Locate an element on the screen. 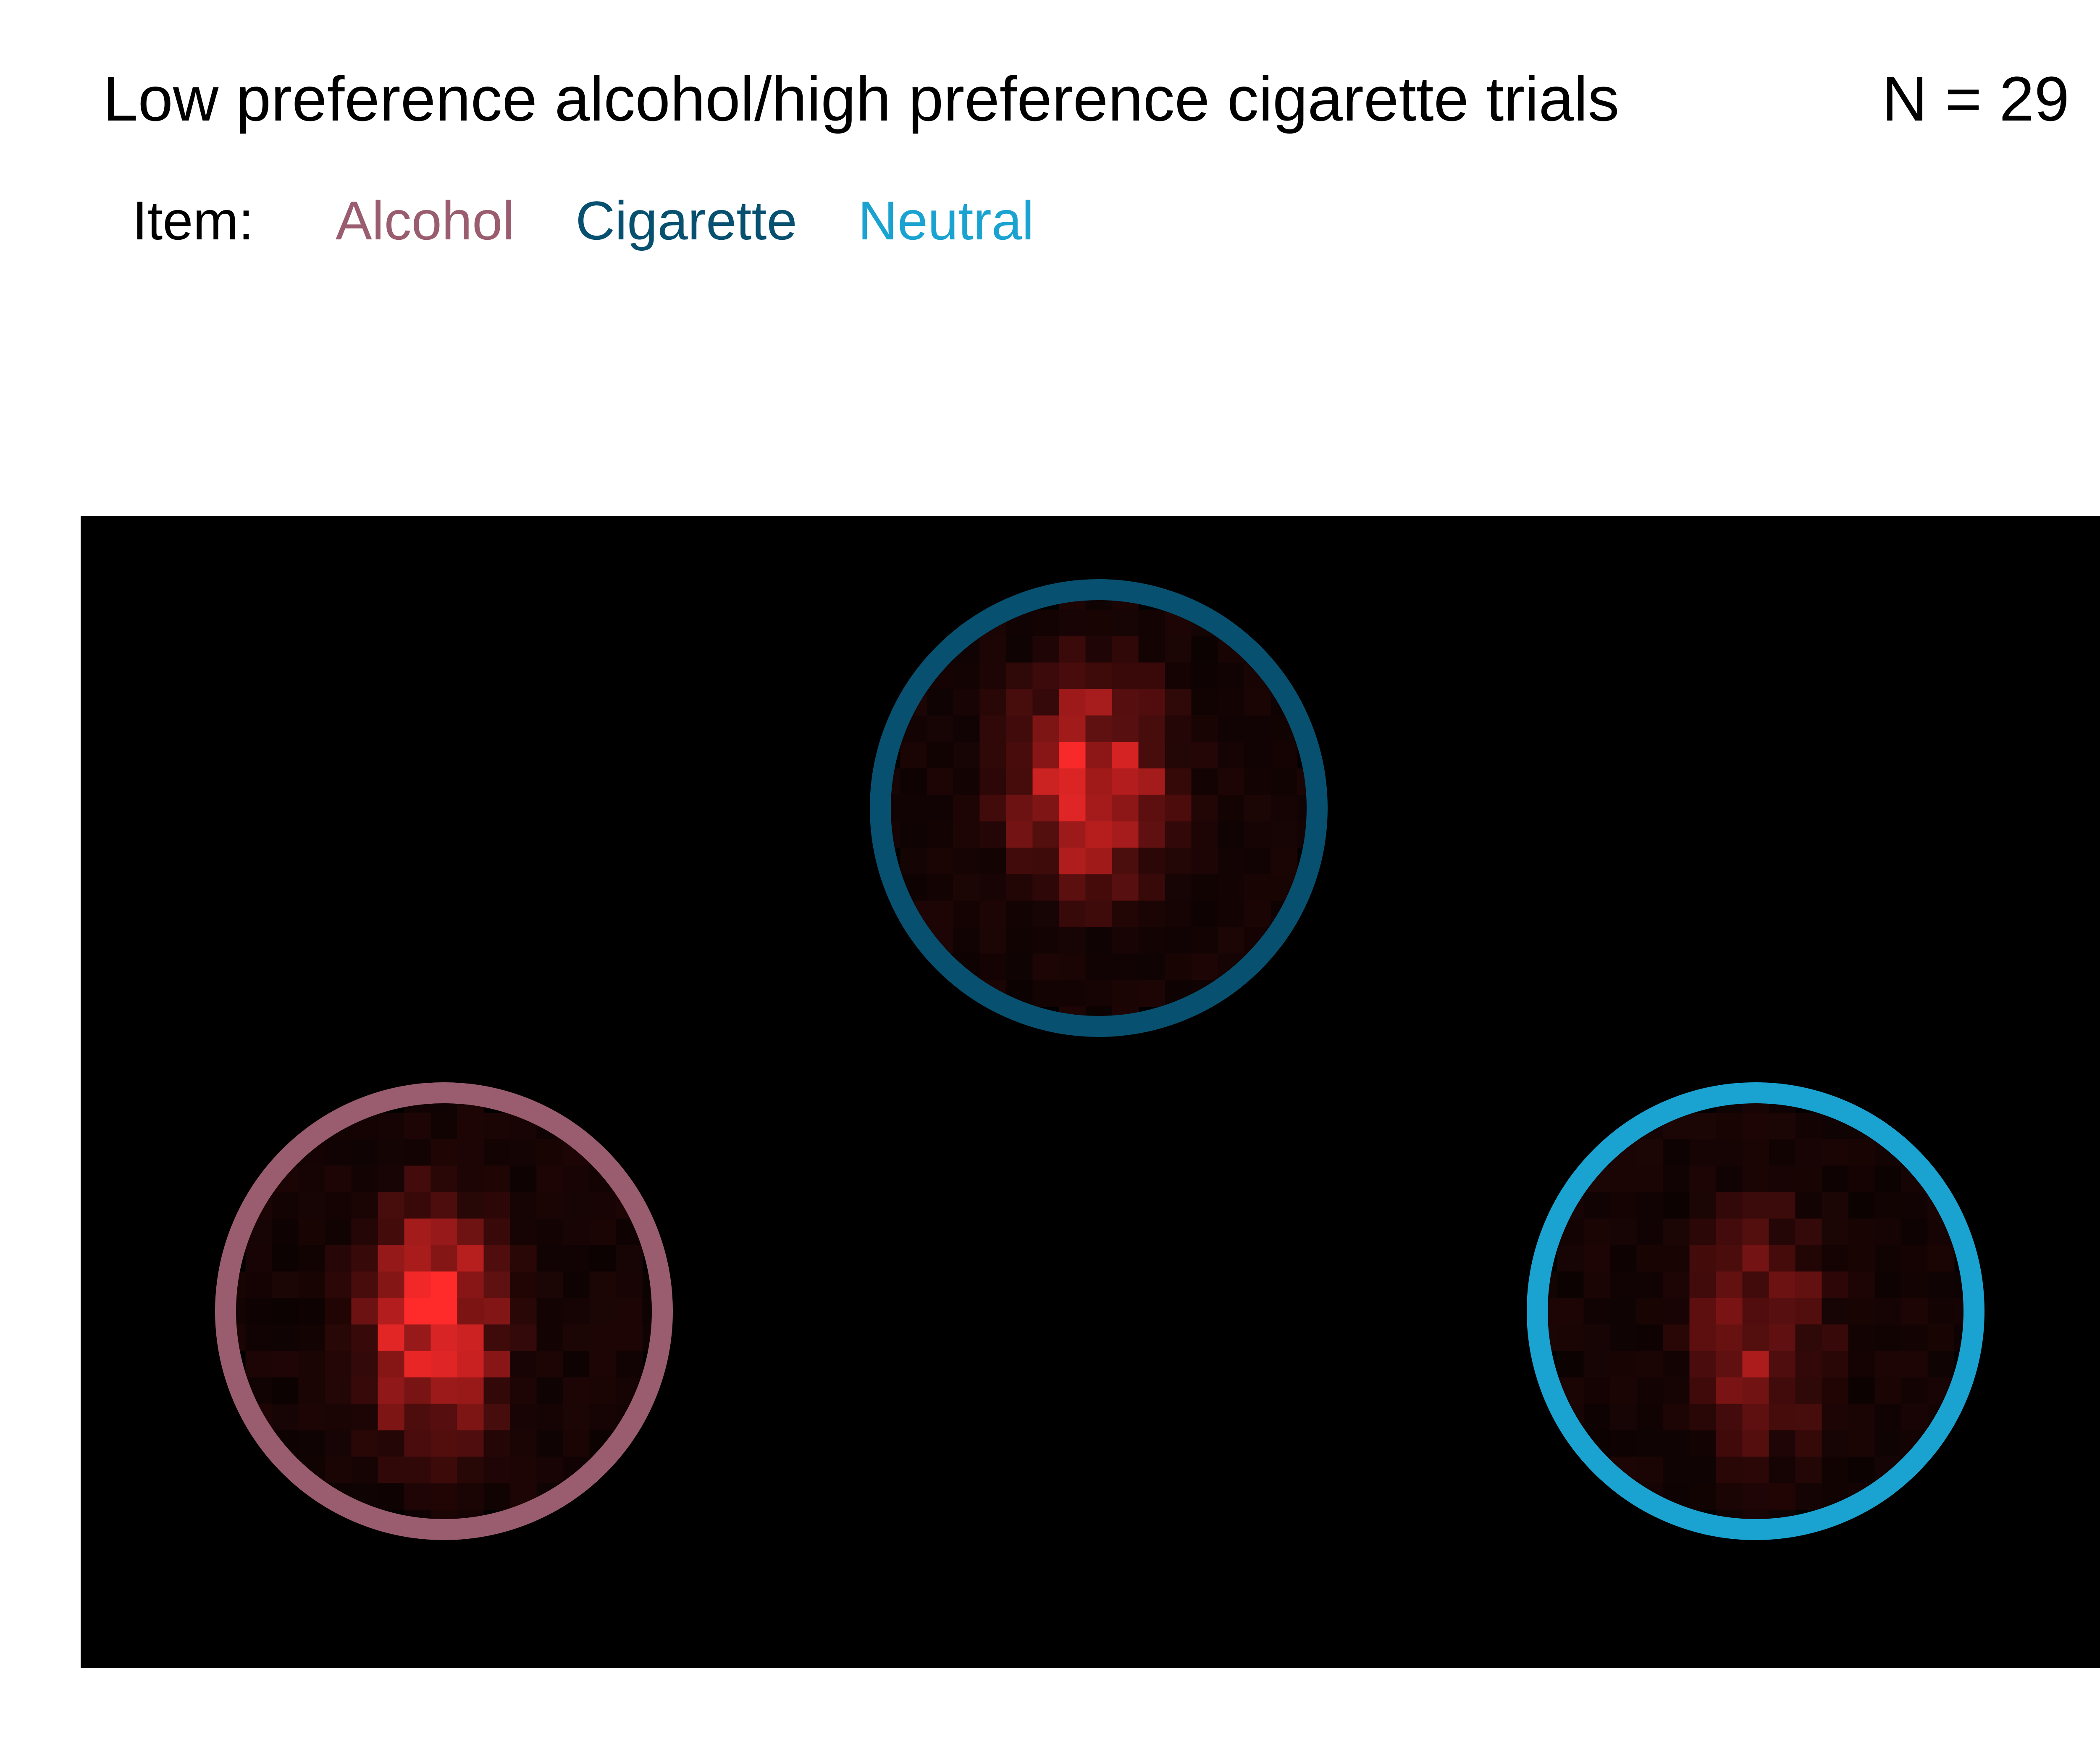  aoi-ring-neutral is located at coordinates (1755, 1311).